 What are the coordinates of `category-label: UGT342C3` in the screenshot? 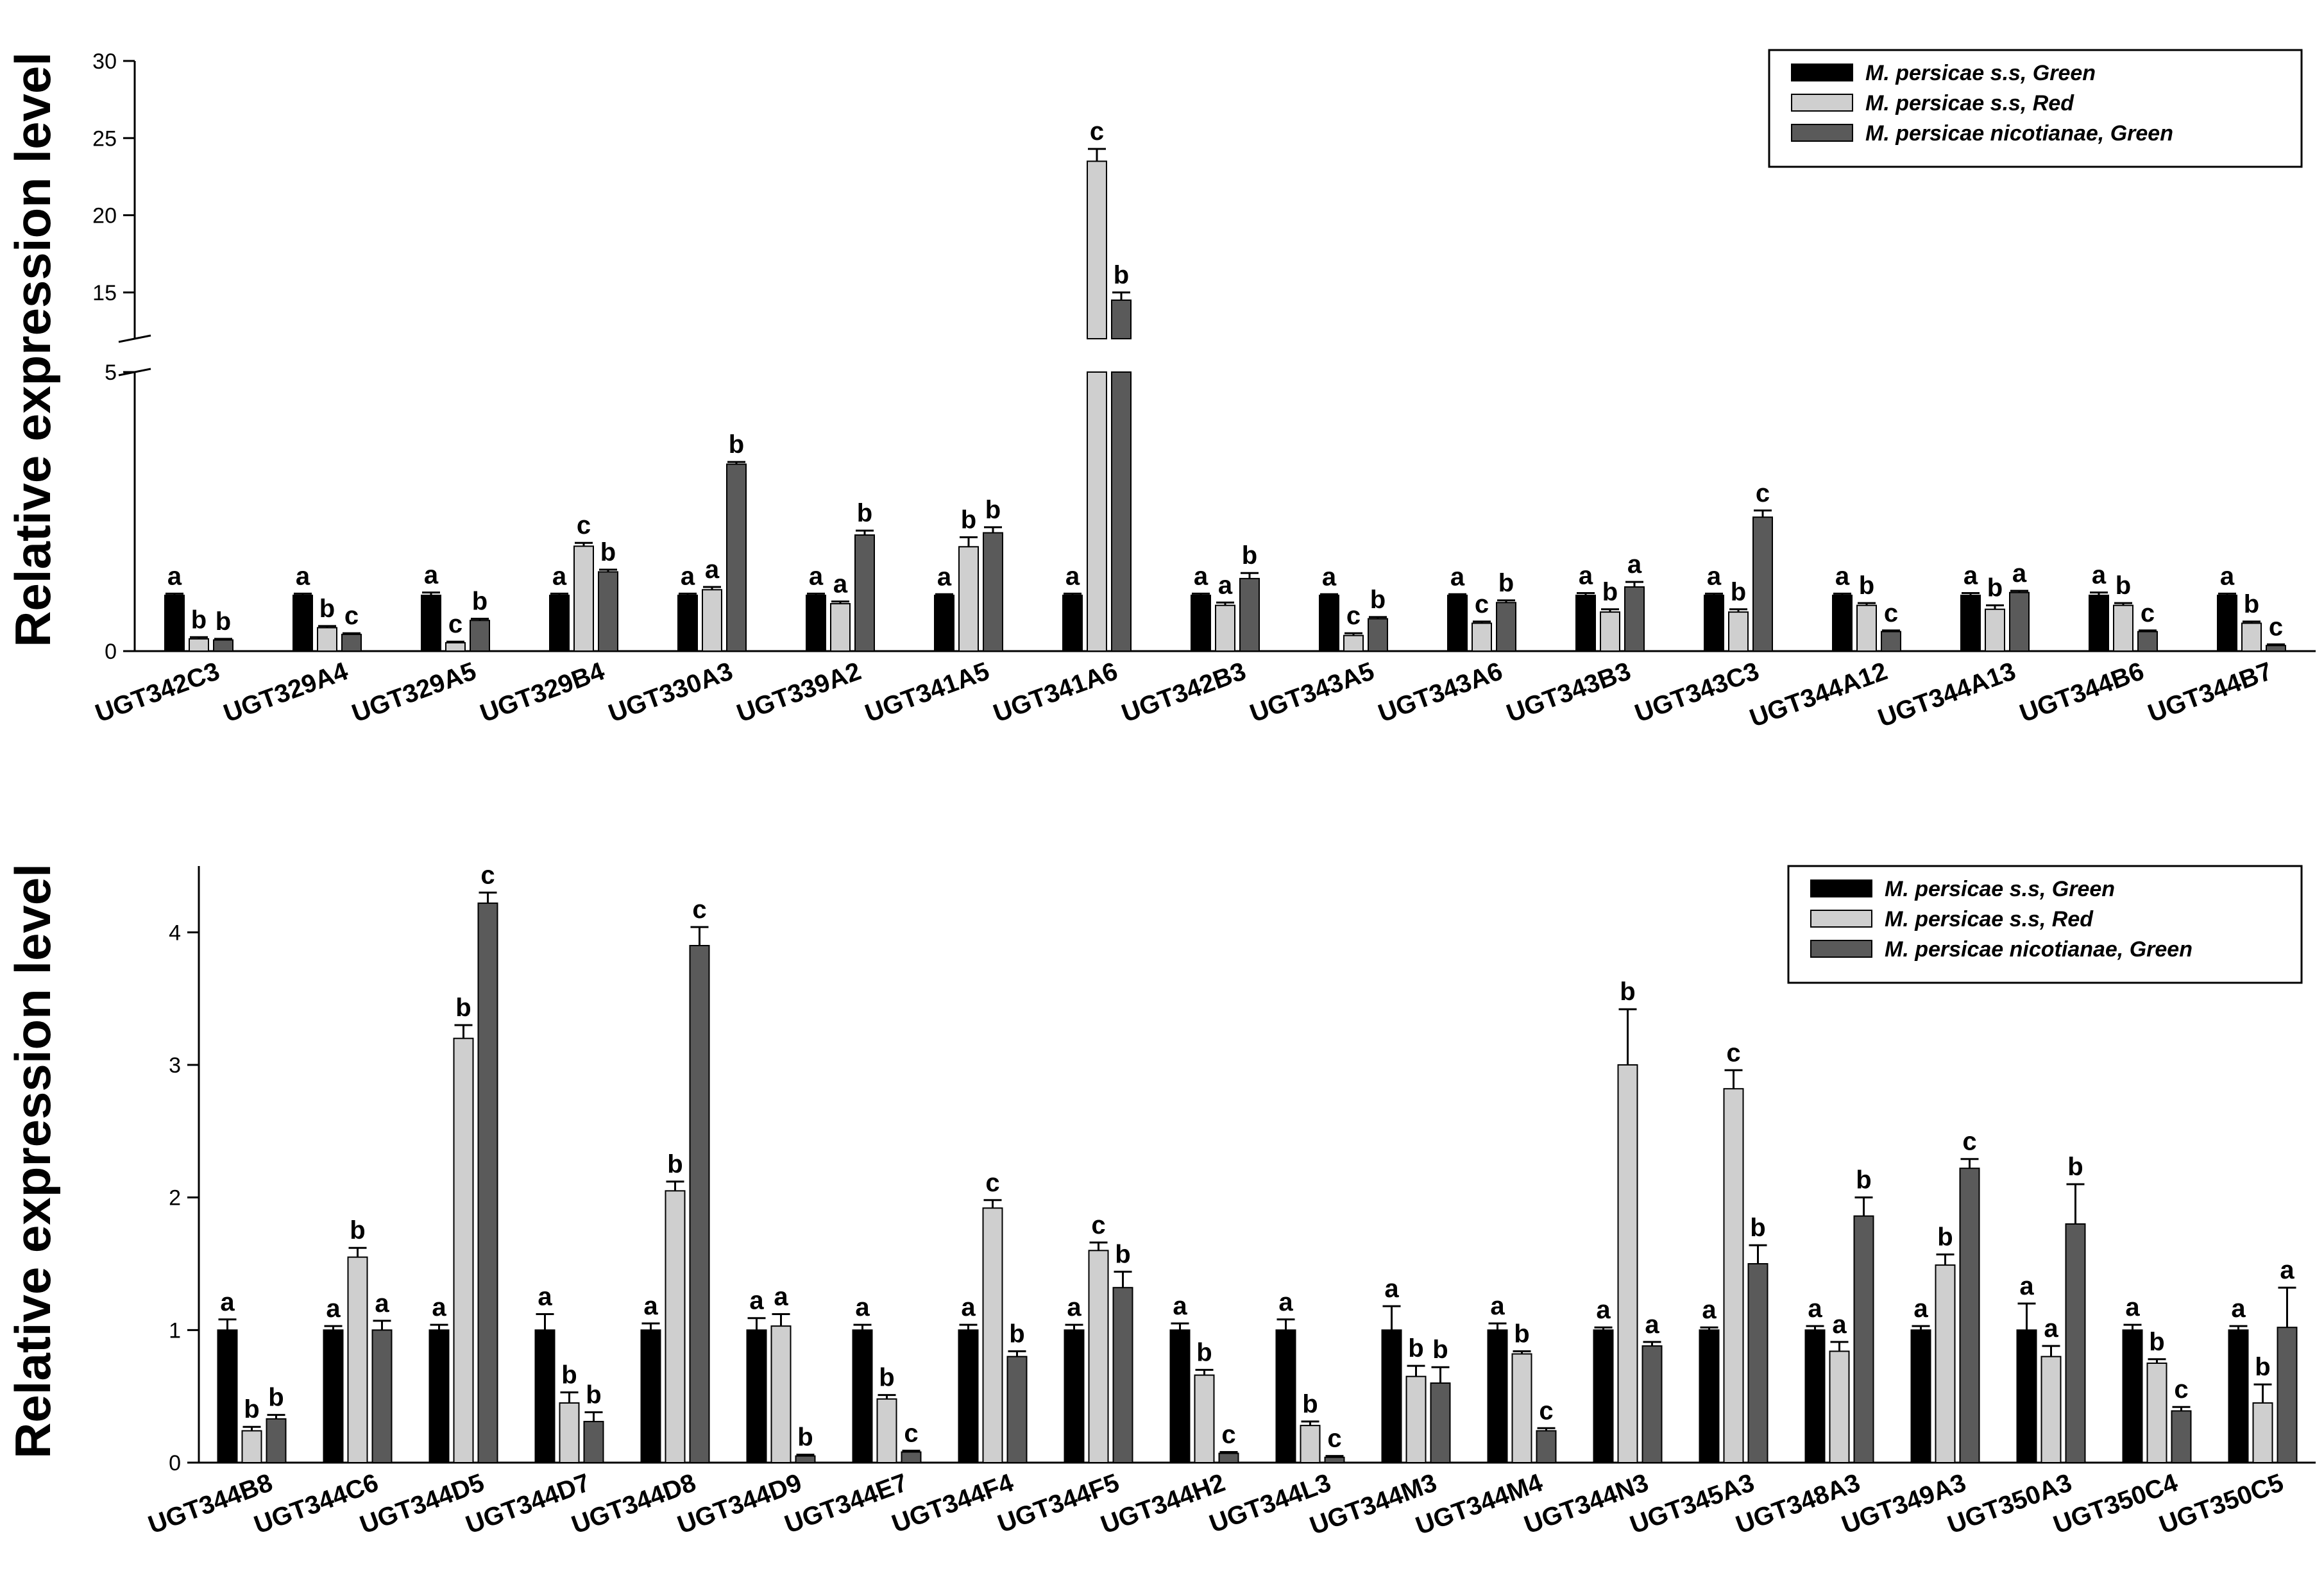 It's located at (157, 692).